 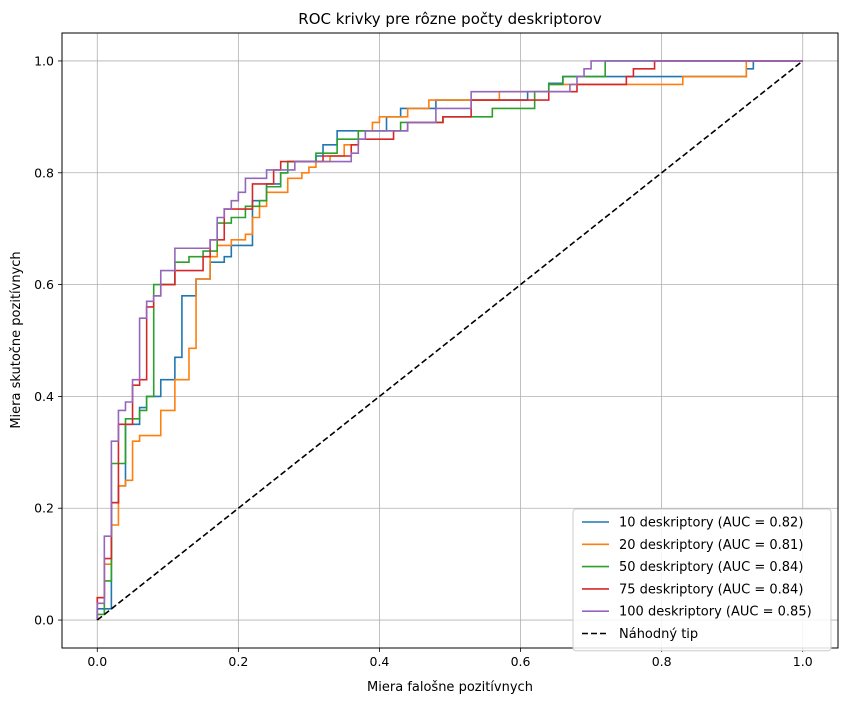 What do you see at coordinates (44, 284) in the screenshot?
I see `y-tick-label: 0.6` at bounding box center [44, 284].